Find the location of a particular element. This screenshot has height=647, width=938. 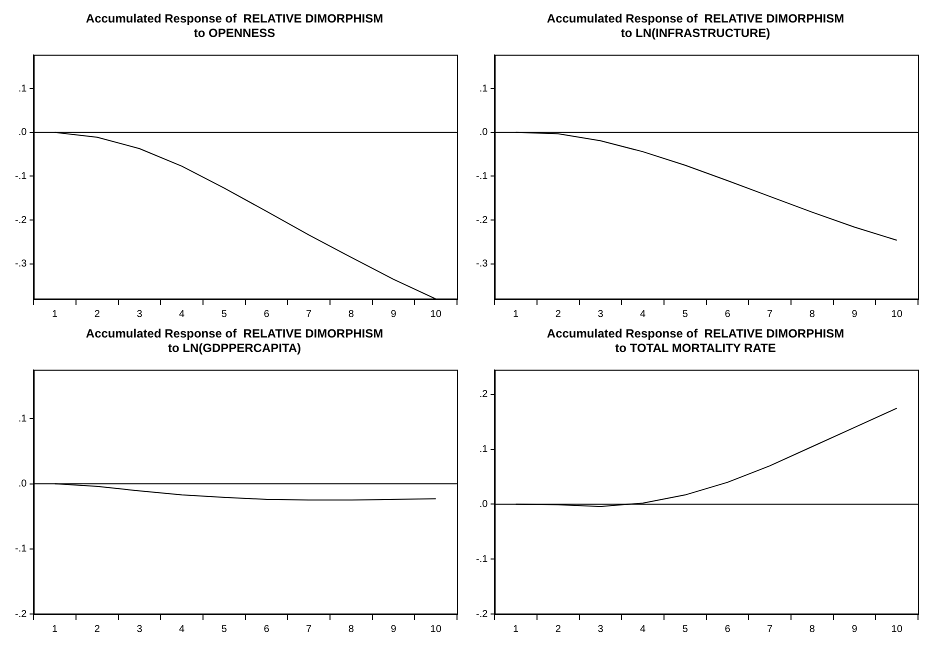

y-tick-label: .2 is located at coordinates (483, 394).